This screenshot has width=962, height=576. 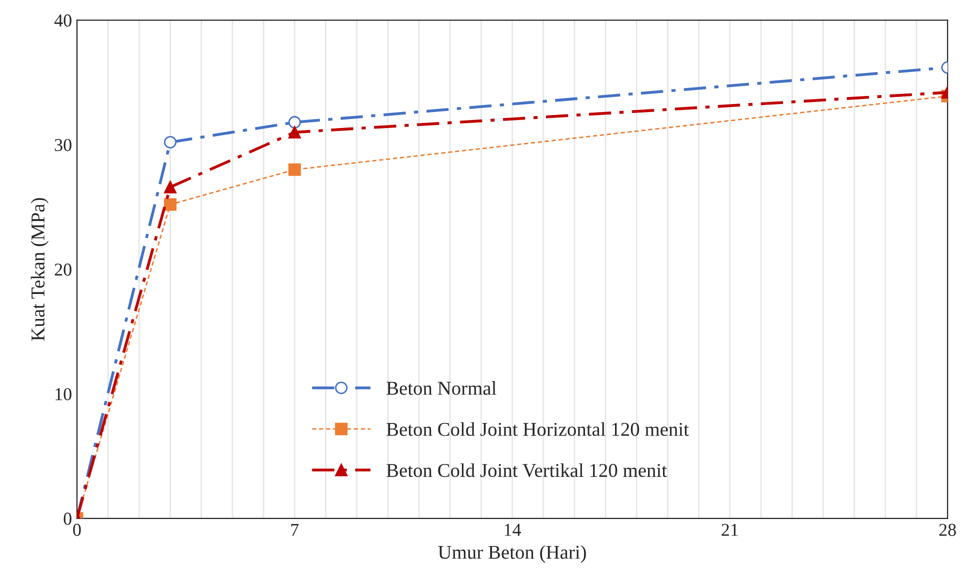 I want to click on x-tick-label: 0, so click(x=77, y=530).